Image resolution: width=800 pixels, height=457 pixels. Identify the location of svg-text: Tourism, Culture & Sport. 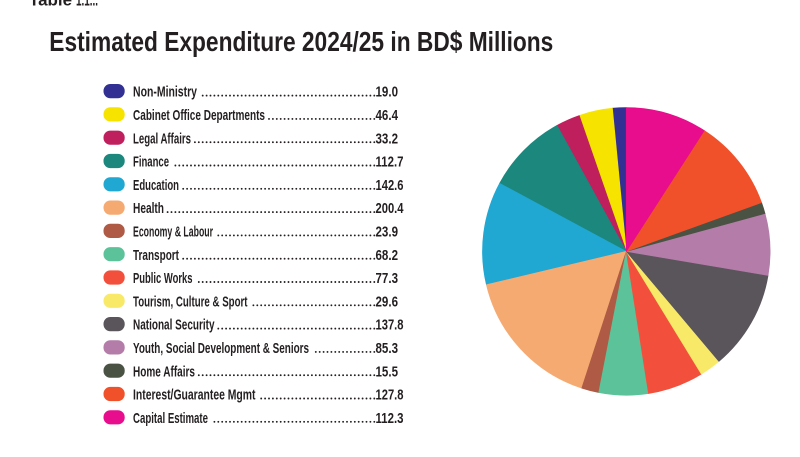
(190, 301).